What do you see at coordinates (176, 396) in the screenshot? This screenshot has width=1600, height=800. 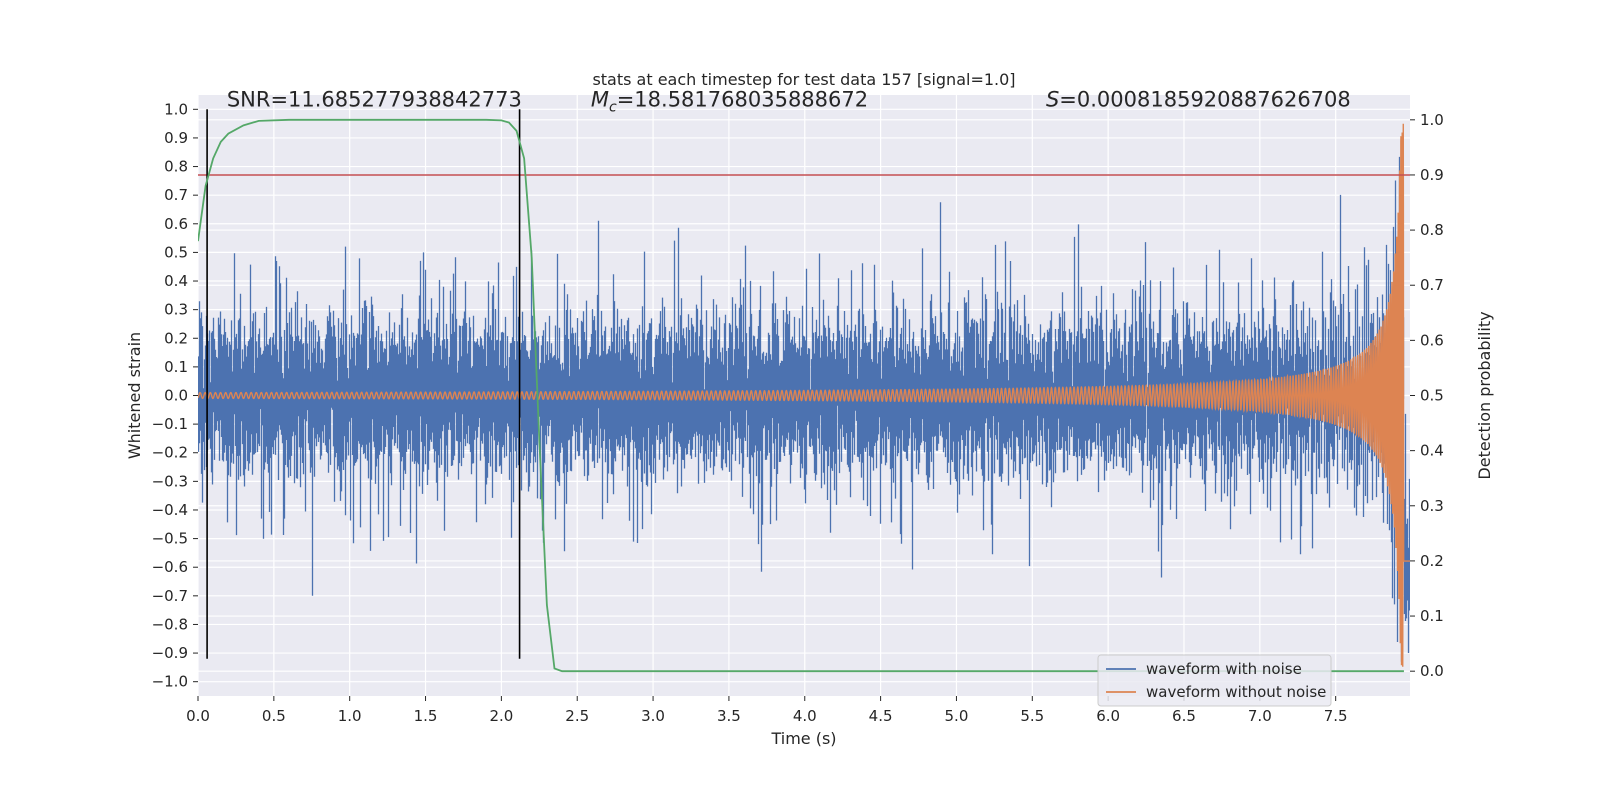 I see `y-tick-label: 0.0` at bounding box center [176, 396].